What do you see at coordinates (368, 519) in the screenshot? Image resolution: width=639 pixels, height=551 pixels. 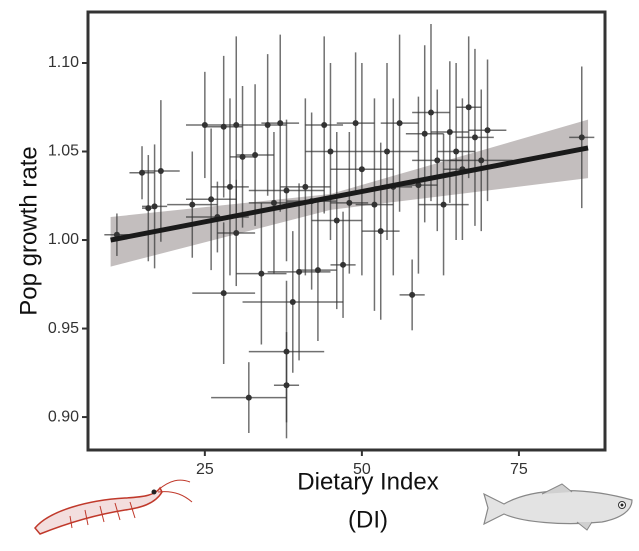 I see `x-axis-label-sub: (DI)` at bounding box center [368, 519].